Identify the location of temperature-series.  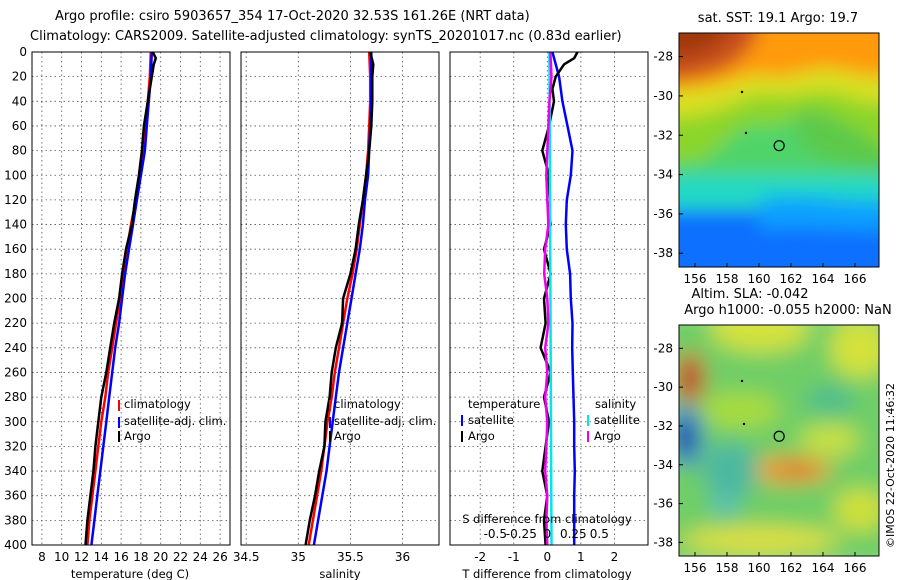
(121, 298).